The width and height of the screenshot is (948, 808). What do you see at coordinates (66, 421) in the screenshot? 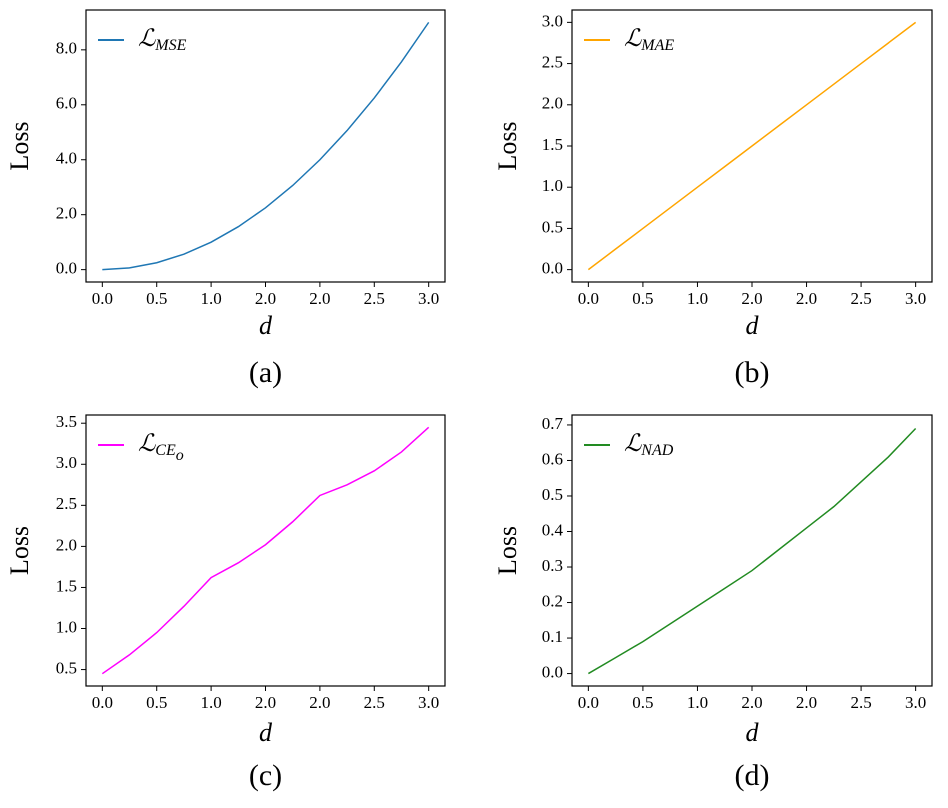
I see `y-tick-label: 3.5` at bounding box center [66, 421].